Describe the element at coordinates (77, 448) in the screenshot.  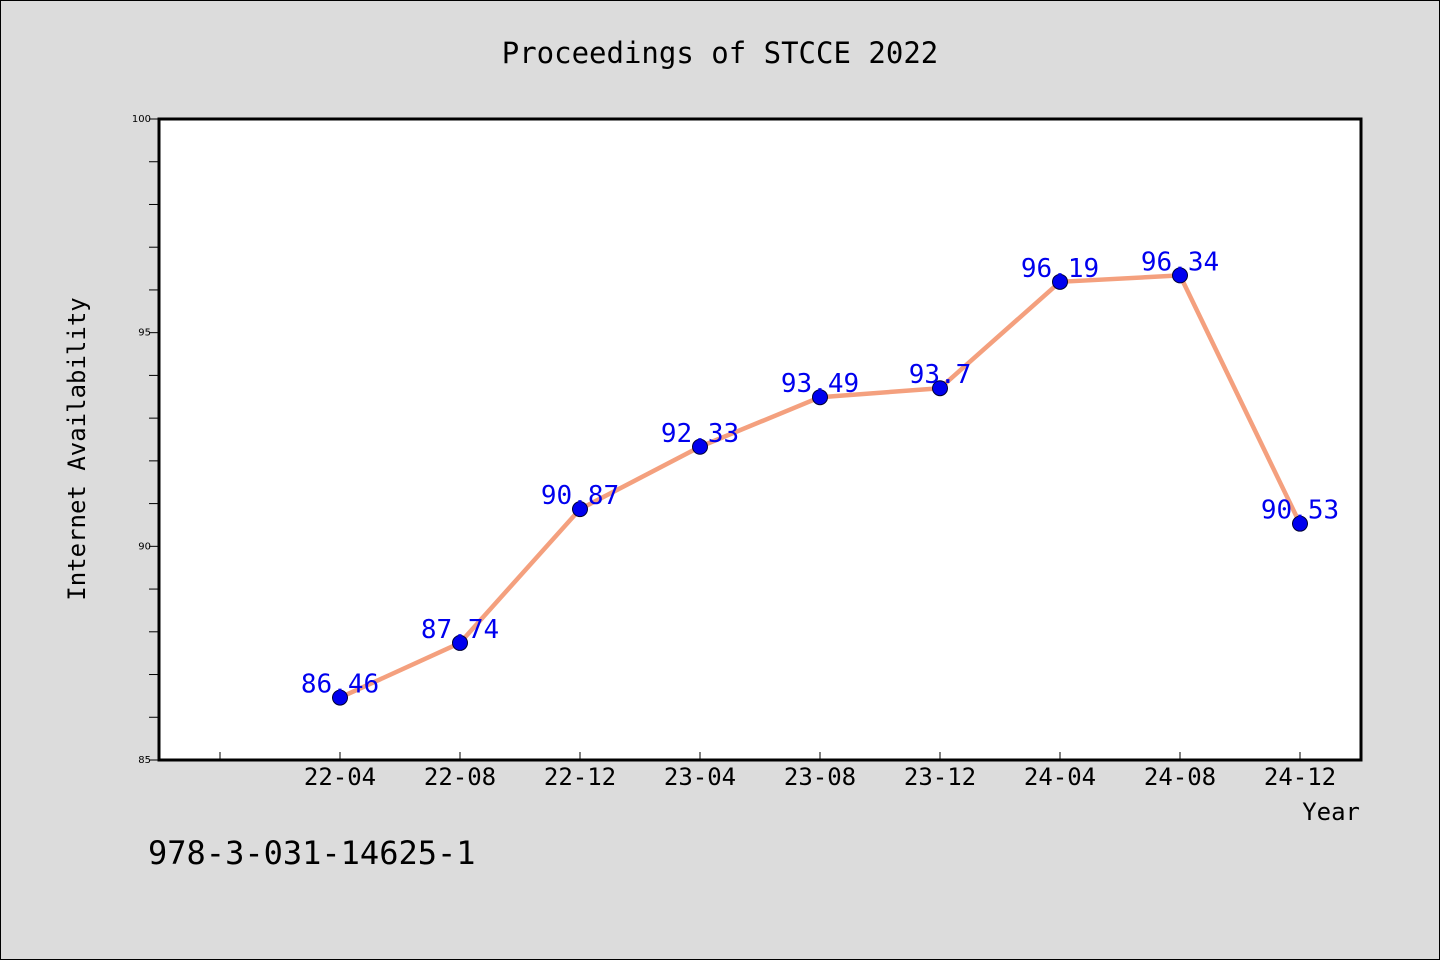
I see `y-axis-label: Internet Availability` at that location.